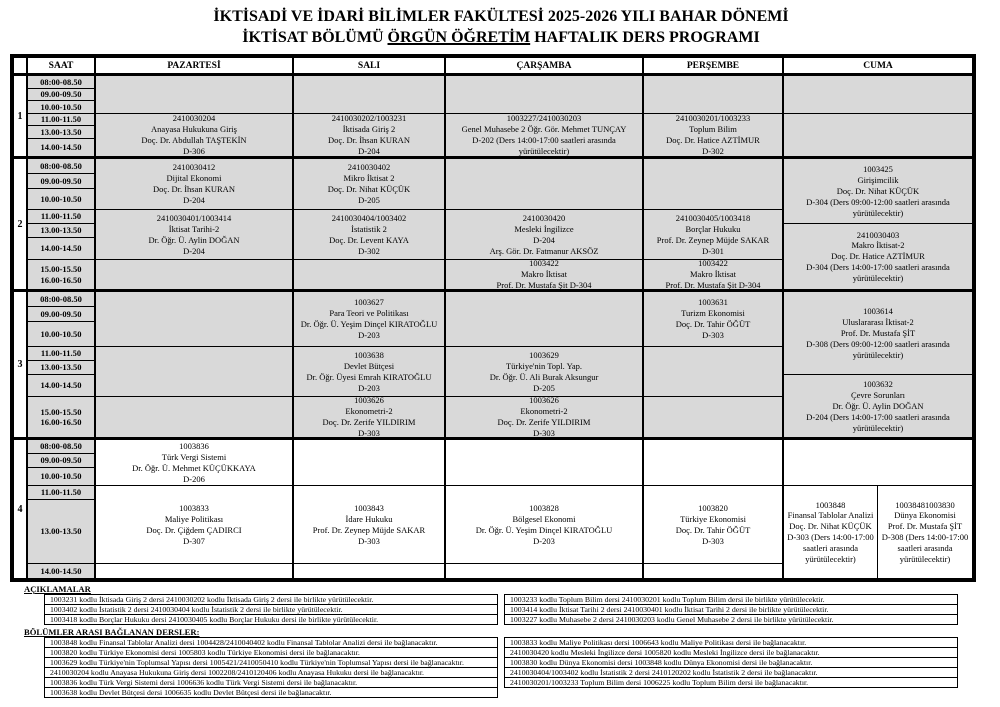 Image resolution: width=1000 pixels, height=707 pixels. I want to click on course-line: Mikro İktisat 2, so click(369, 178).